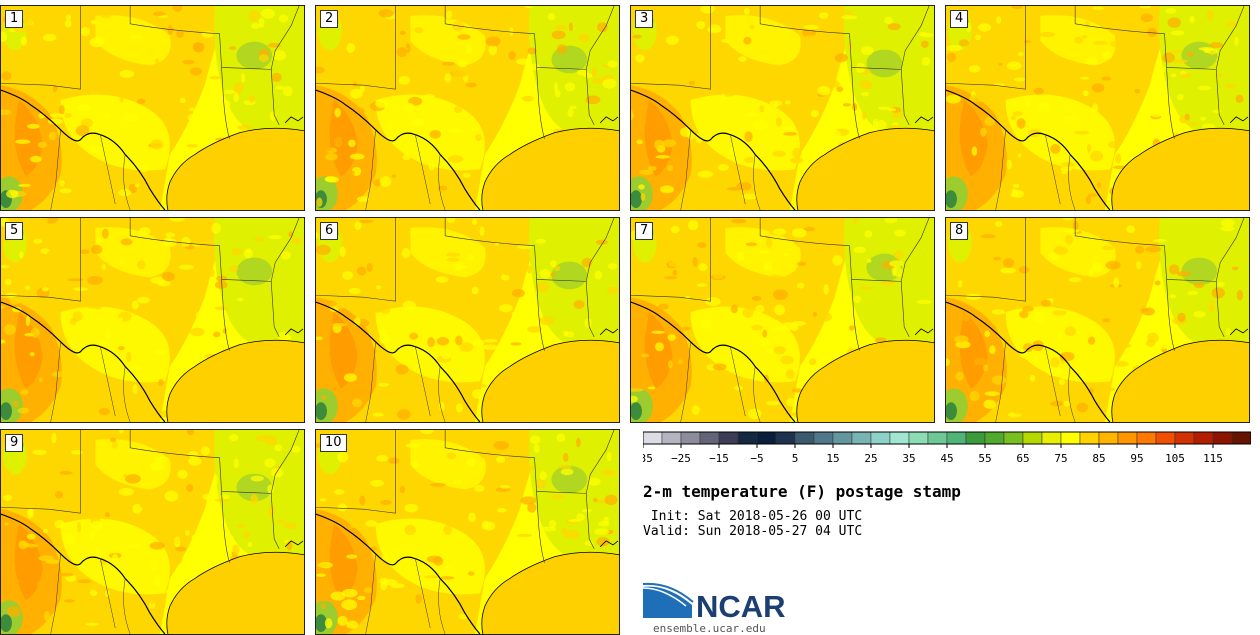  What do you see at coordinates (254, 55) in the screenshot?
I see `cool-spot` at bounding box center [254, 55].